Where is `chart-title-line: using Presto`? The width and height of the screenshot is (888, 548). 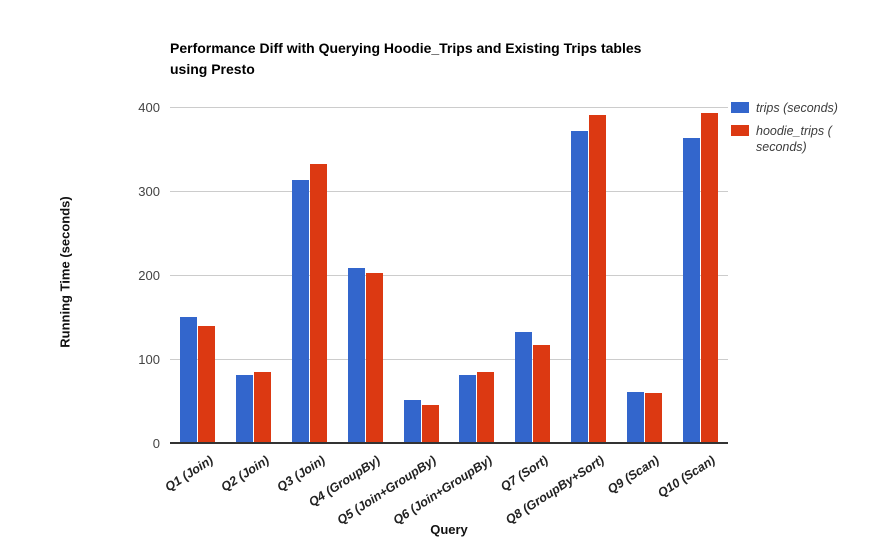
chart-title-line: using Presto is located at coordinates (212, 69).